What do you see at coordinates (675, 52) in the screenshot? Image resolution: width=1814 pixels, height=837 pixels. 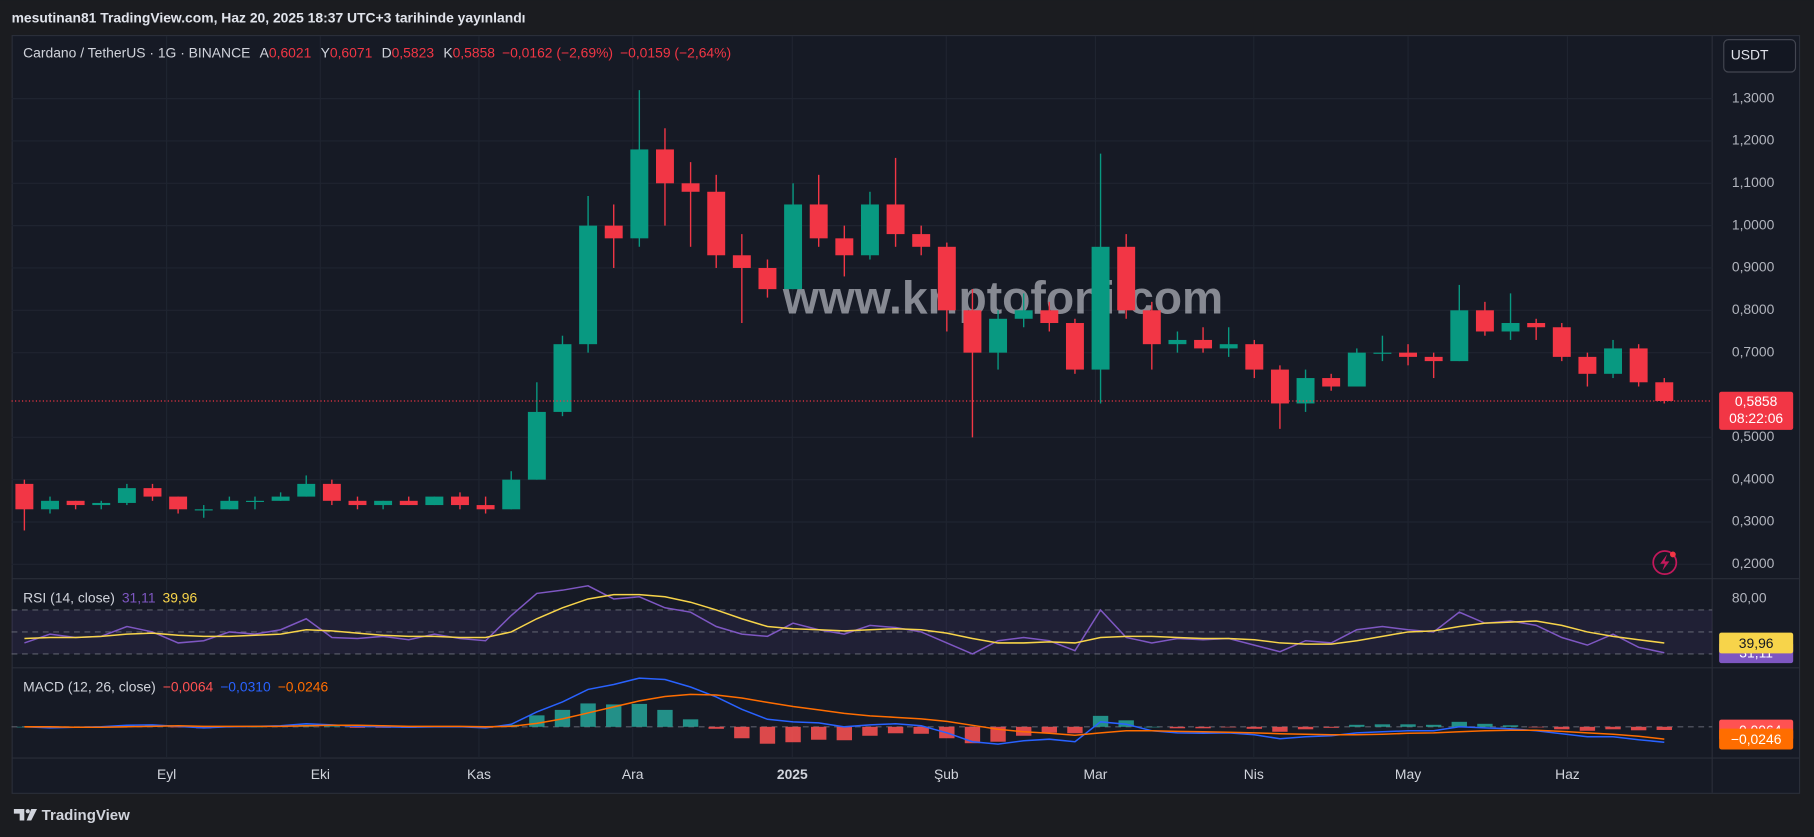 I see `change-value: −0,0159 (−2,64%)` at bounding box center [675, 52].